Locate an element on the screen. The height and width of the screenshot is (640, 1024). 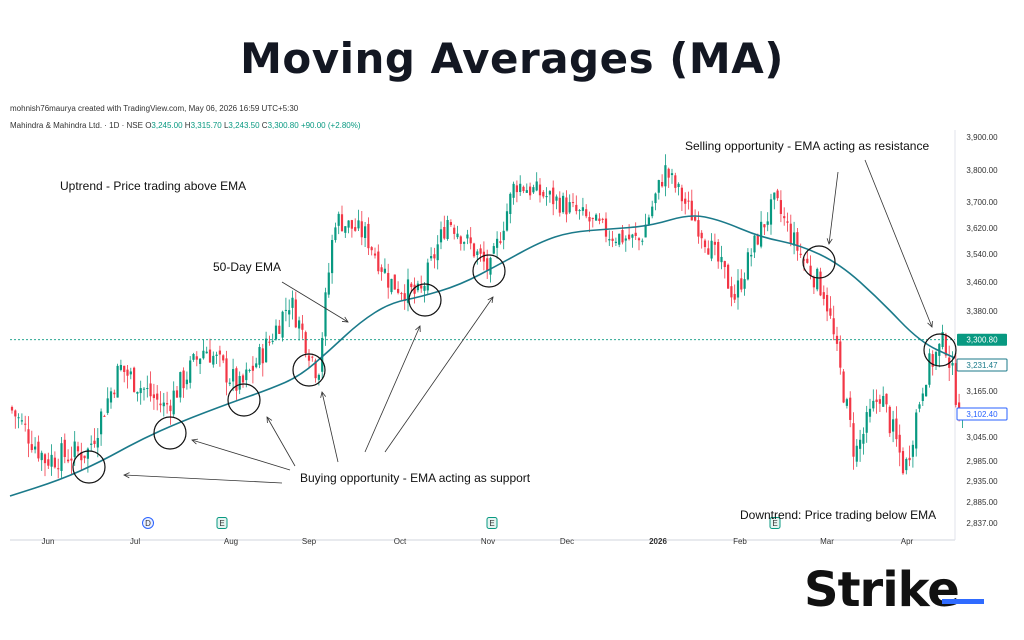
y-tick-label: 3,800.00 is located at coordinates (982, 170).